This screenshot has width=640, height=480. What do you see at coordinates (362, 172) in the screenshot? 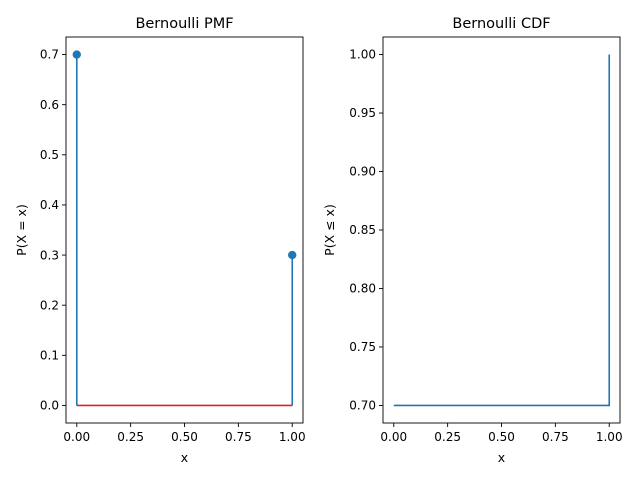
I see `cdf-y-tick-label: 0.90` at bounding box center [362, 172].